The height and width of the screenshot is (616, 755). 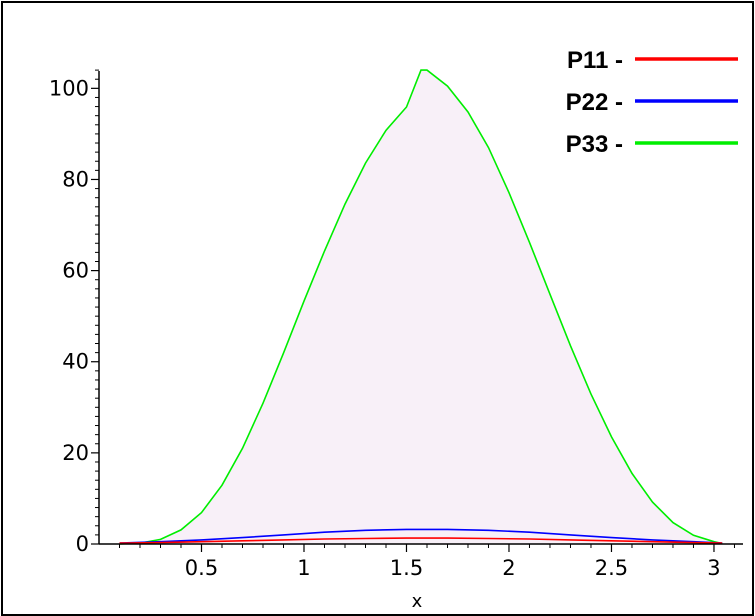 What do you see at coordinates (303, 568) in the screenshot?
I see `x-tick-label: 1` at bounding box center [303, 568].